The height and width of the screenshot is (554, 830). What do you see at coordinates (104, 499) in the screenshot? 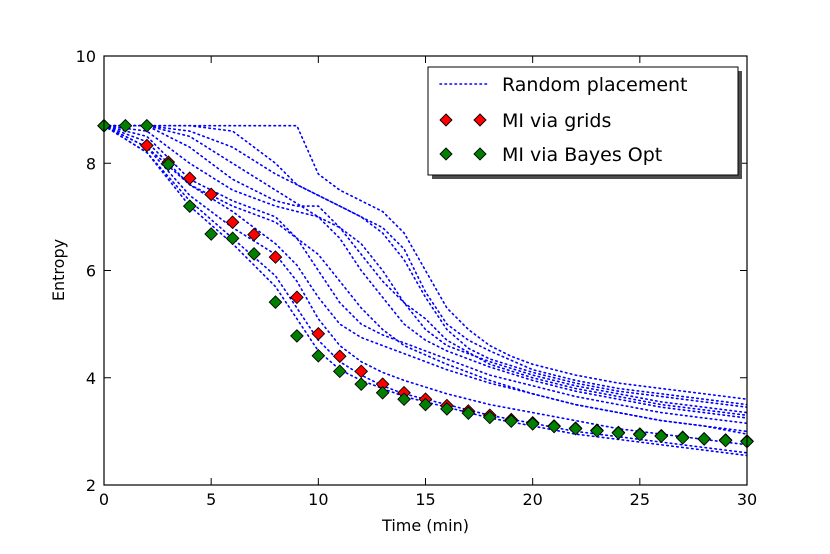
I see `x-tick-label: 0` at bounding box center [104, 499].